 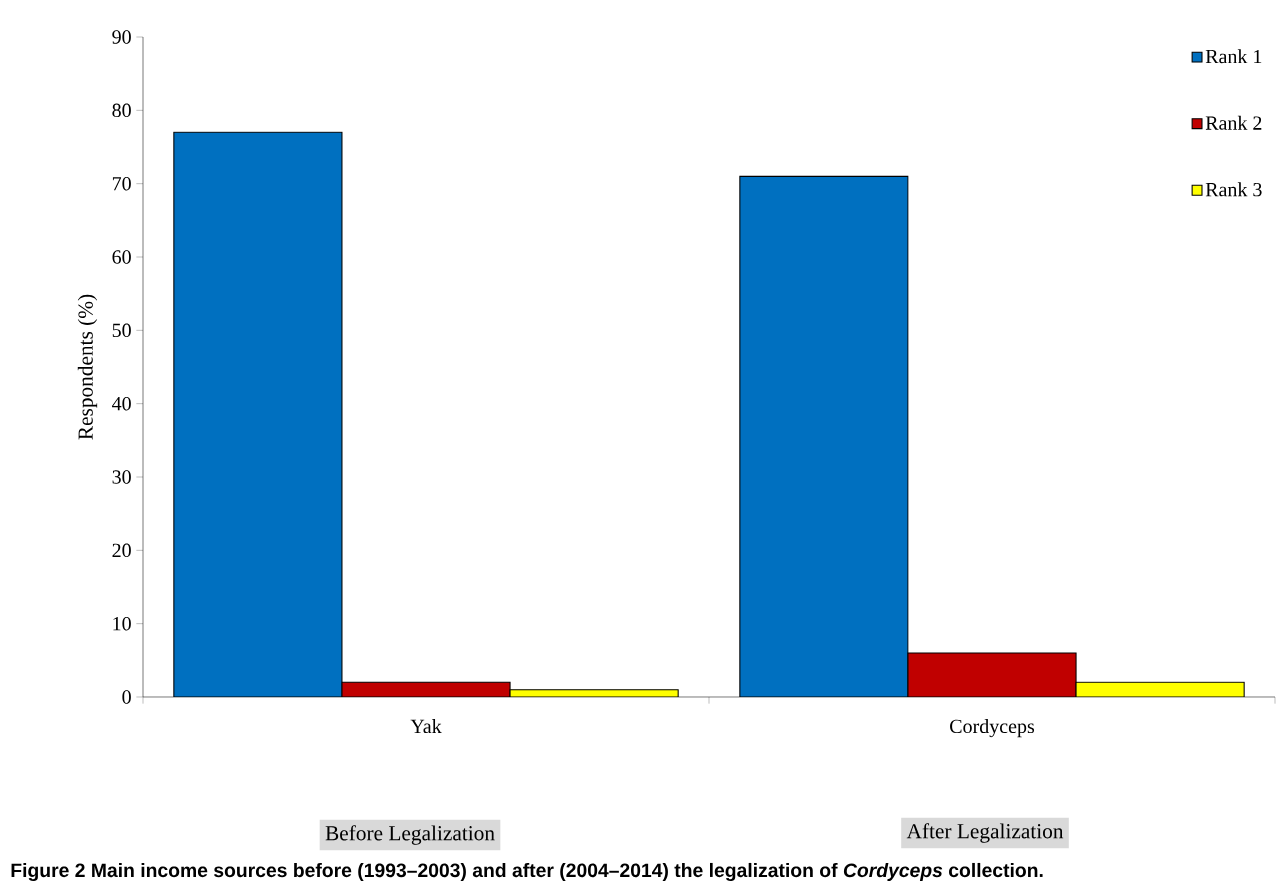 What do you see at coordinates (121, 257) in the screenshot?
I see `y-tick-label: 60` at bounding box center [121, 257].